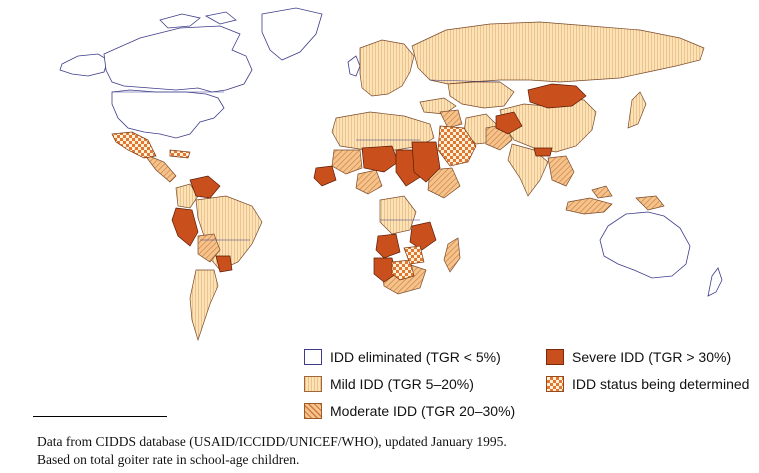 The height and width of the screenshot is (473, 759). Describe the element at coordinates (715, 282) in the screenshot. I see `region-new-zealand` at that location.